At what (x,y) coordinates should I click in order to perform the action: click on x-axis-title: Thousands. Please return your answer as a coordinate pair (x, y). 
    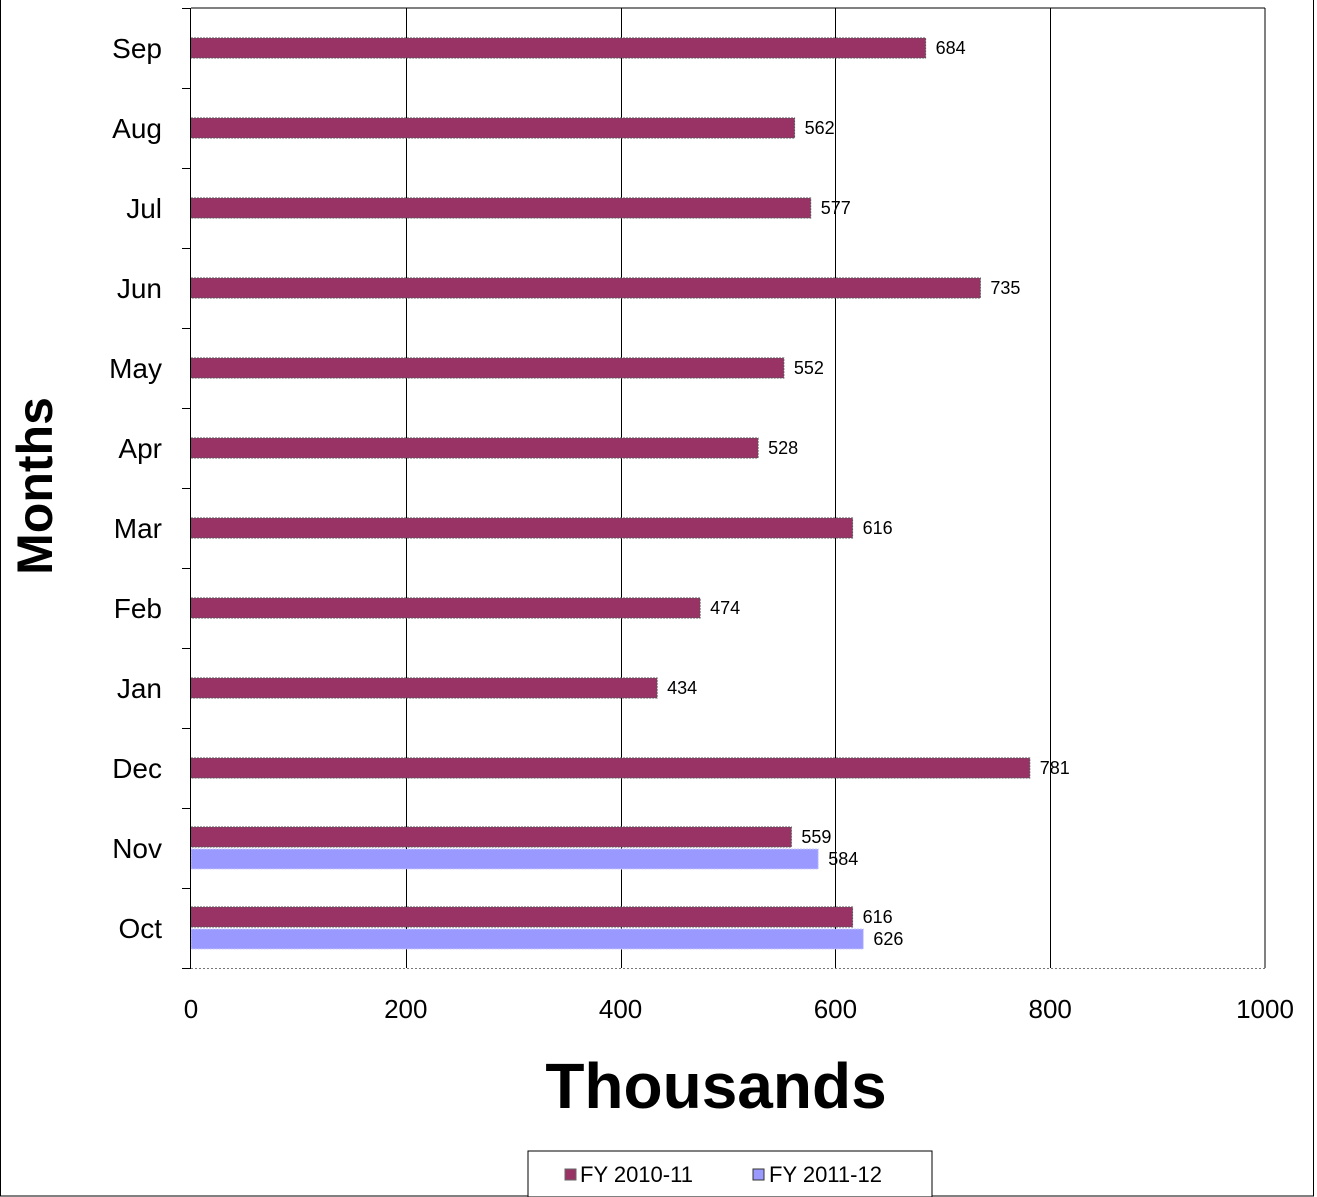
    Looking at the image, I should click on (715, 1086).